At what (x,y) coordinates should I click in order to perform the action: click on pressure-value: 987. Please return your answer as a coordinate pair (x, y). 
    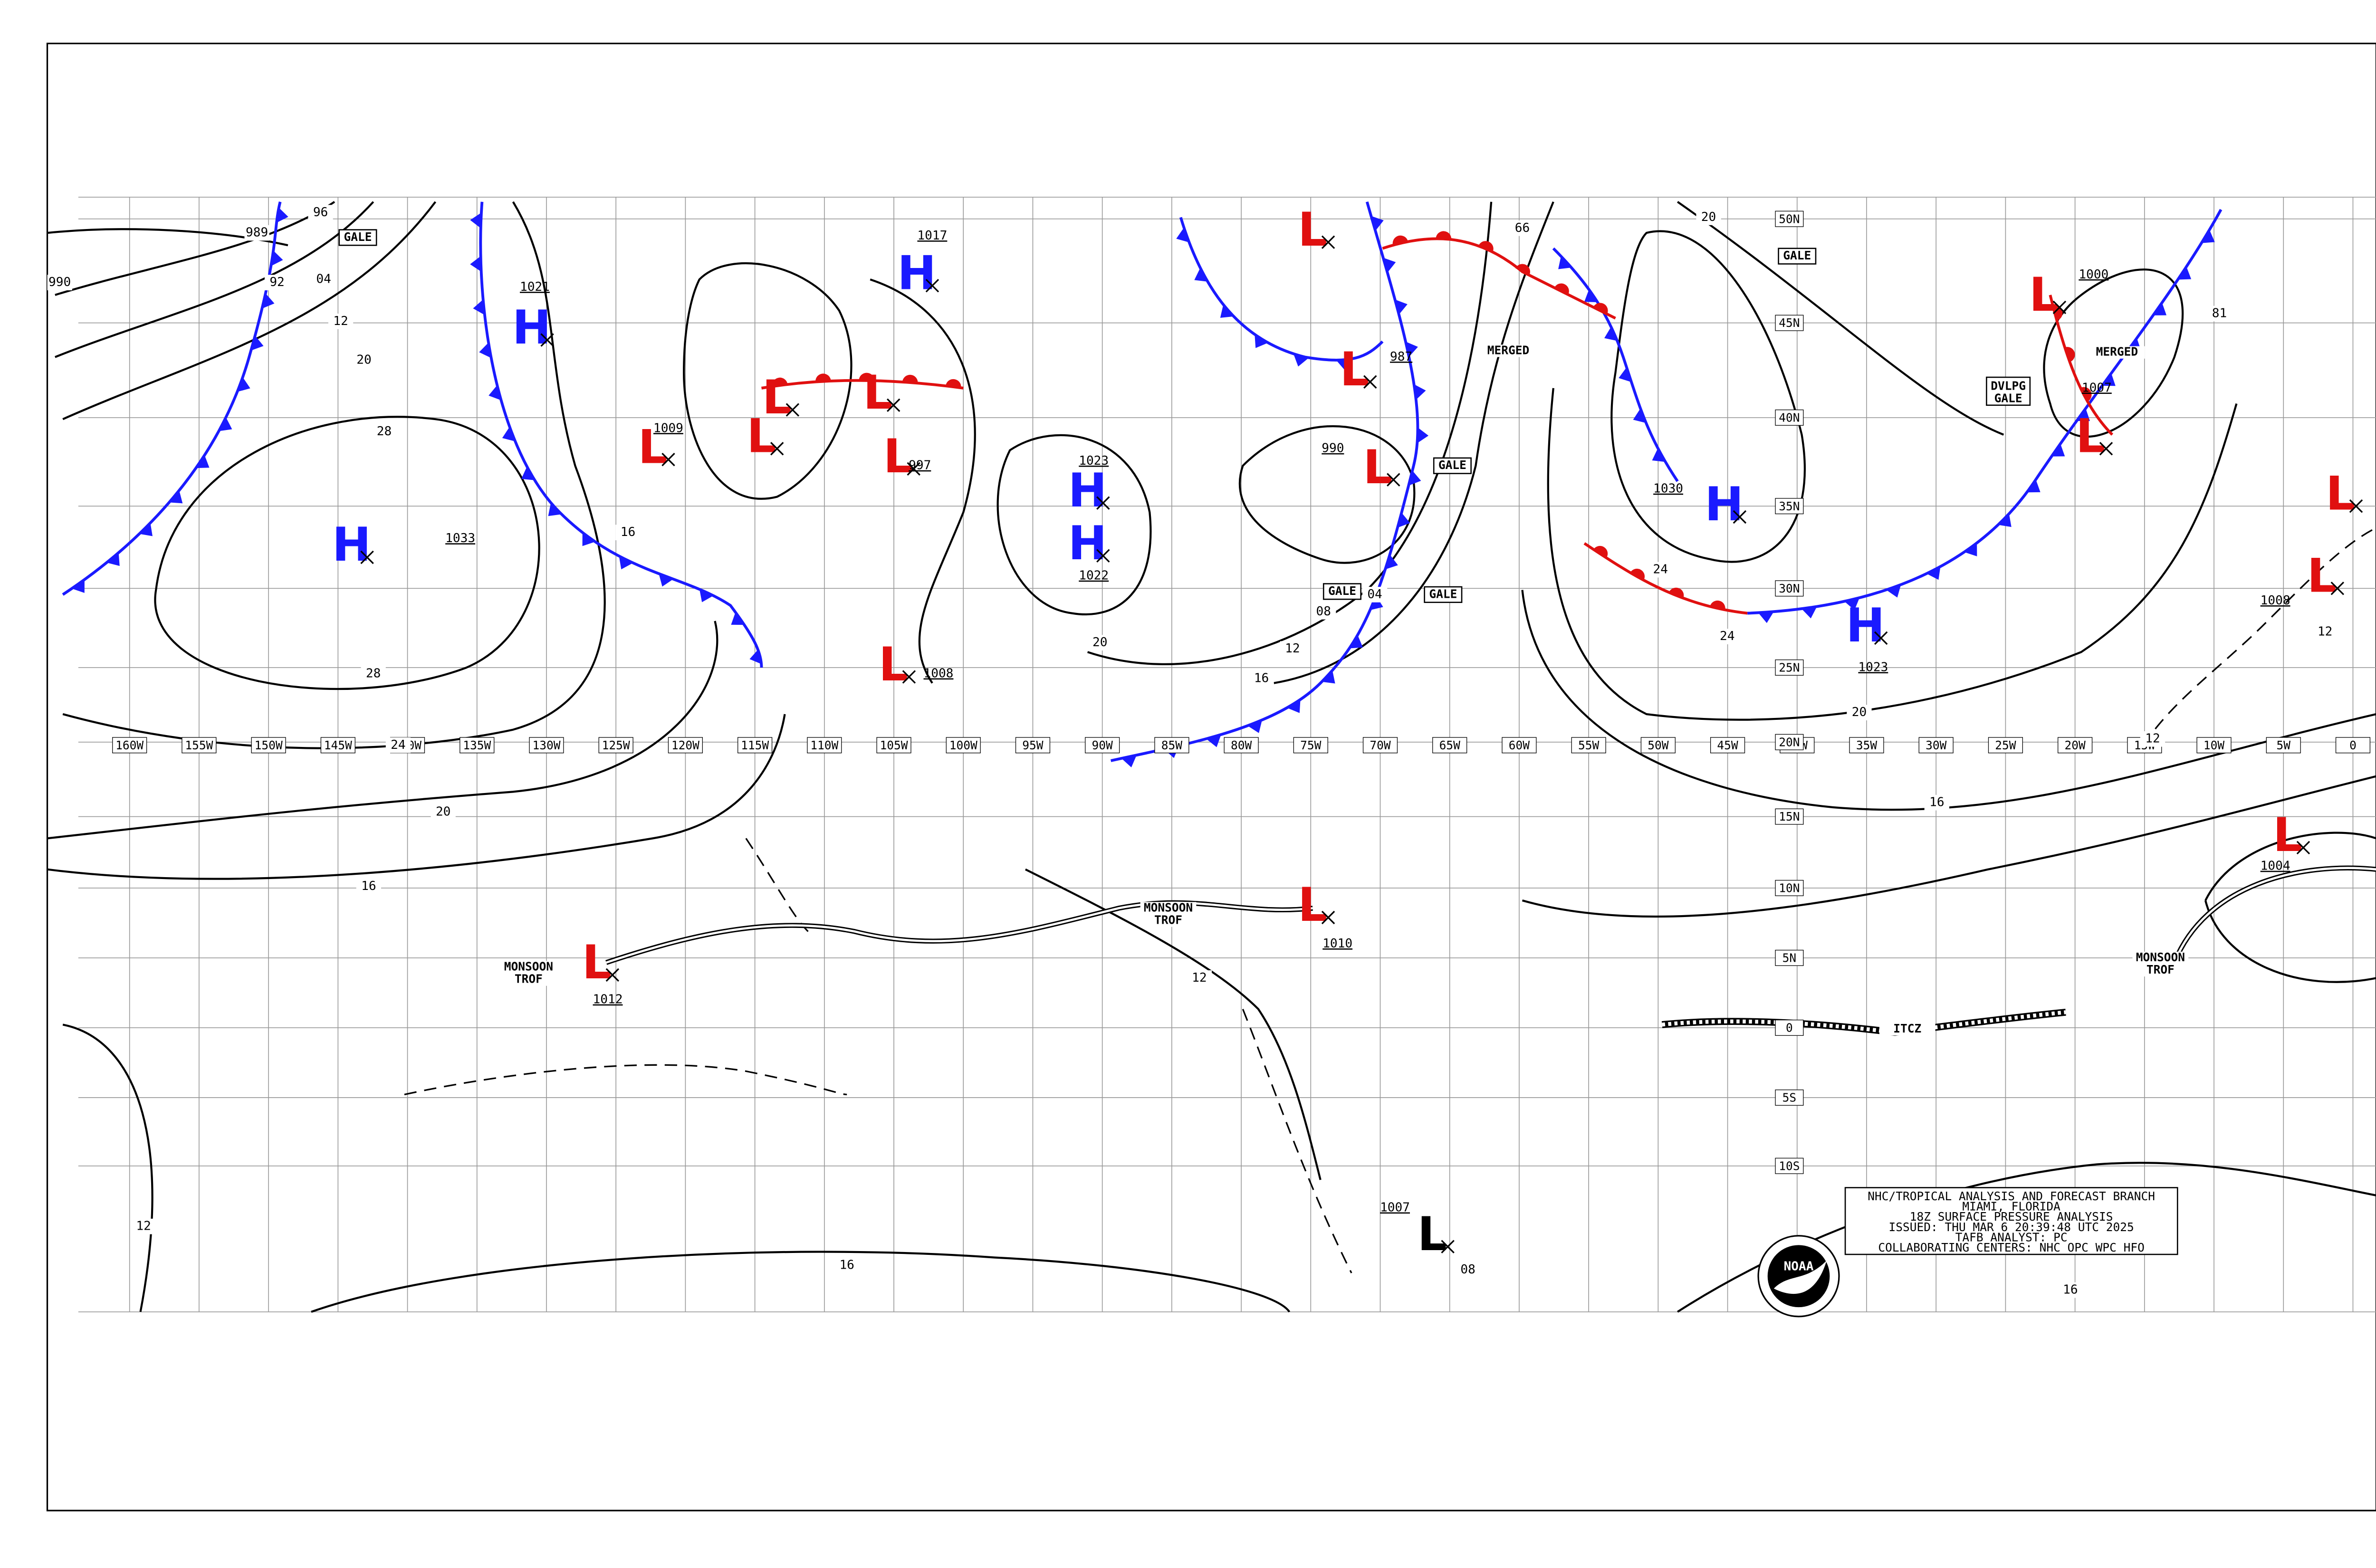
    Looking at the image, I should click on (1401, 357).